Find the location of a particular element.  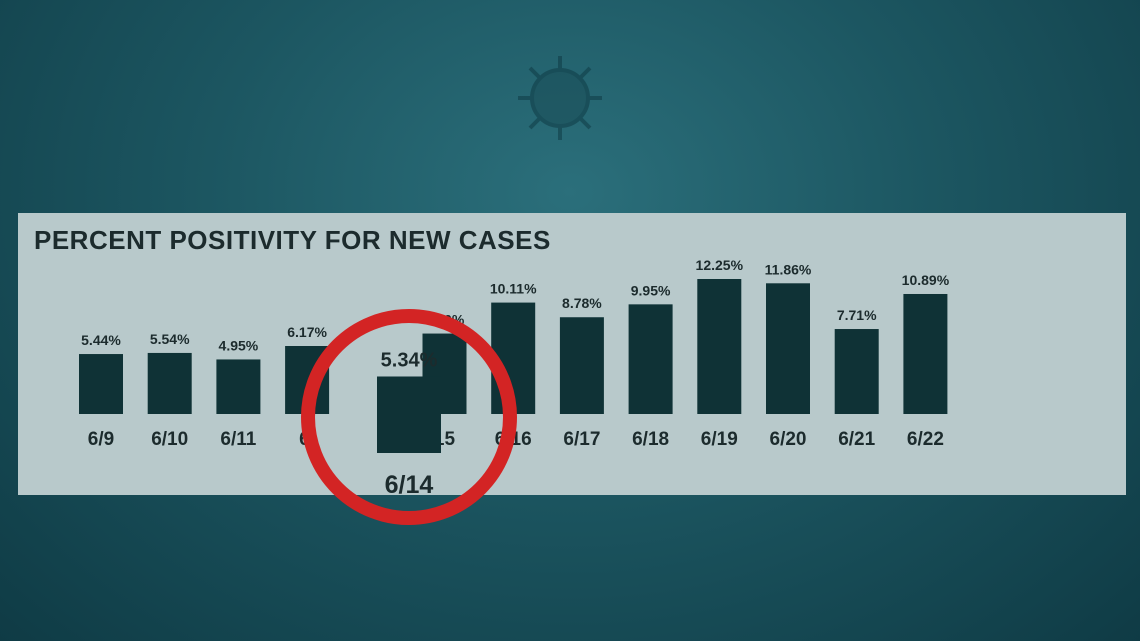

value-label: 5.44% is located at coordinates (101, 340).